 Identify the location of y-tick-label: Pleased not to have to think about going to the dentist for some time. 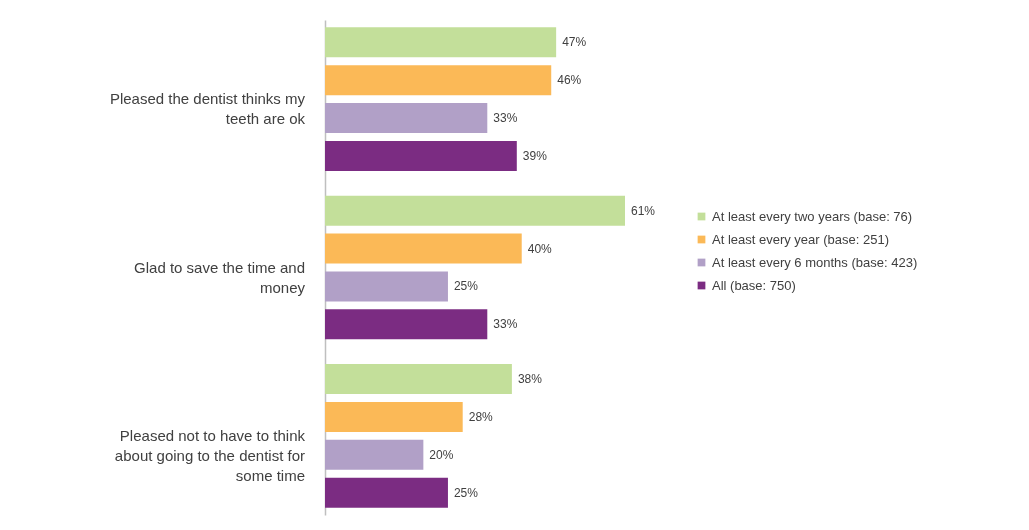
(210, 455).